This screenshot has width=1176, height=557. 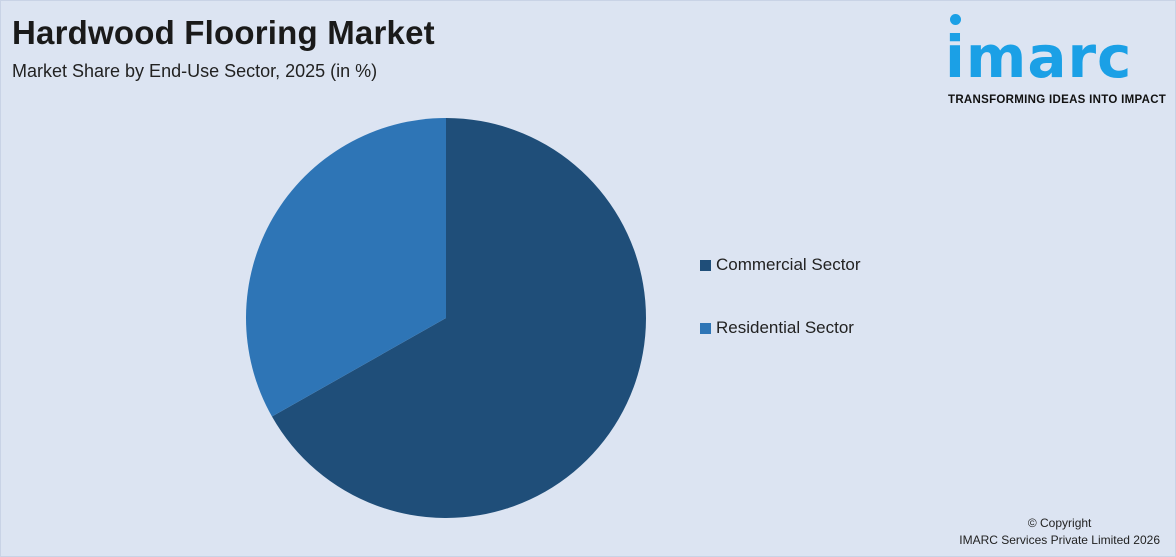 What do you see at coordinates (788, 264) in the screenshot?
I see `legend-label: Commercial Sector` at bounding box center [788, 264].